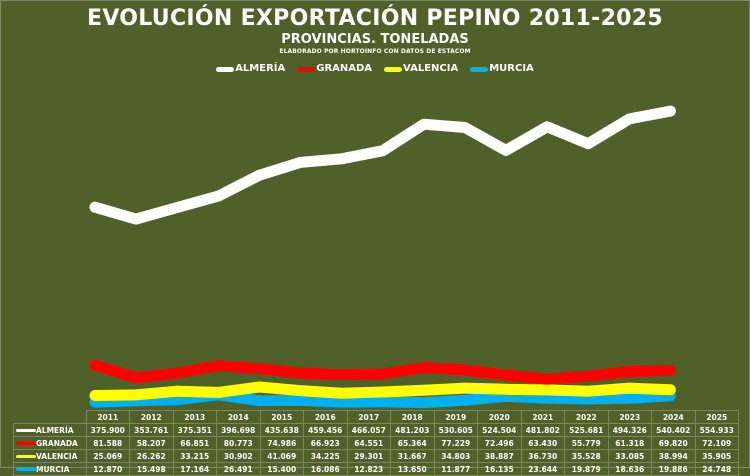  I want to click on data-label-granada-2015: 74.986, so click(281, 443).